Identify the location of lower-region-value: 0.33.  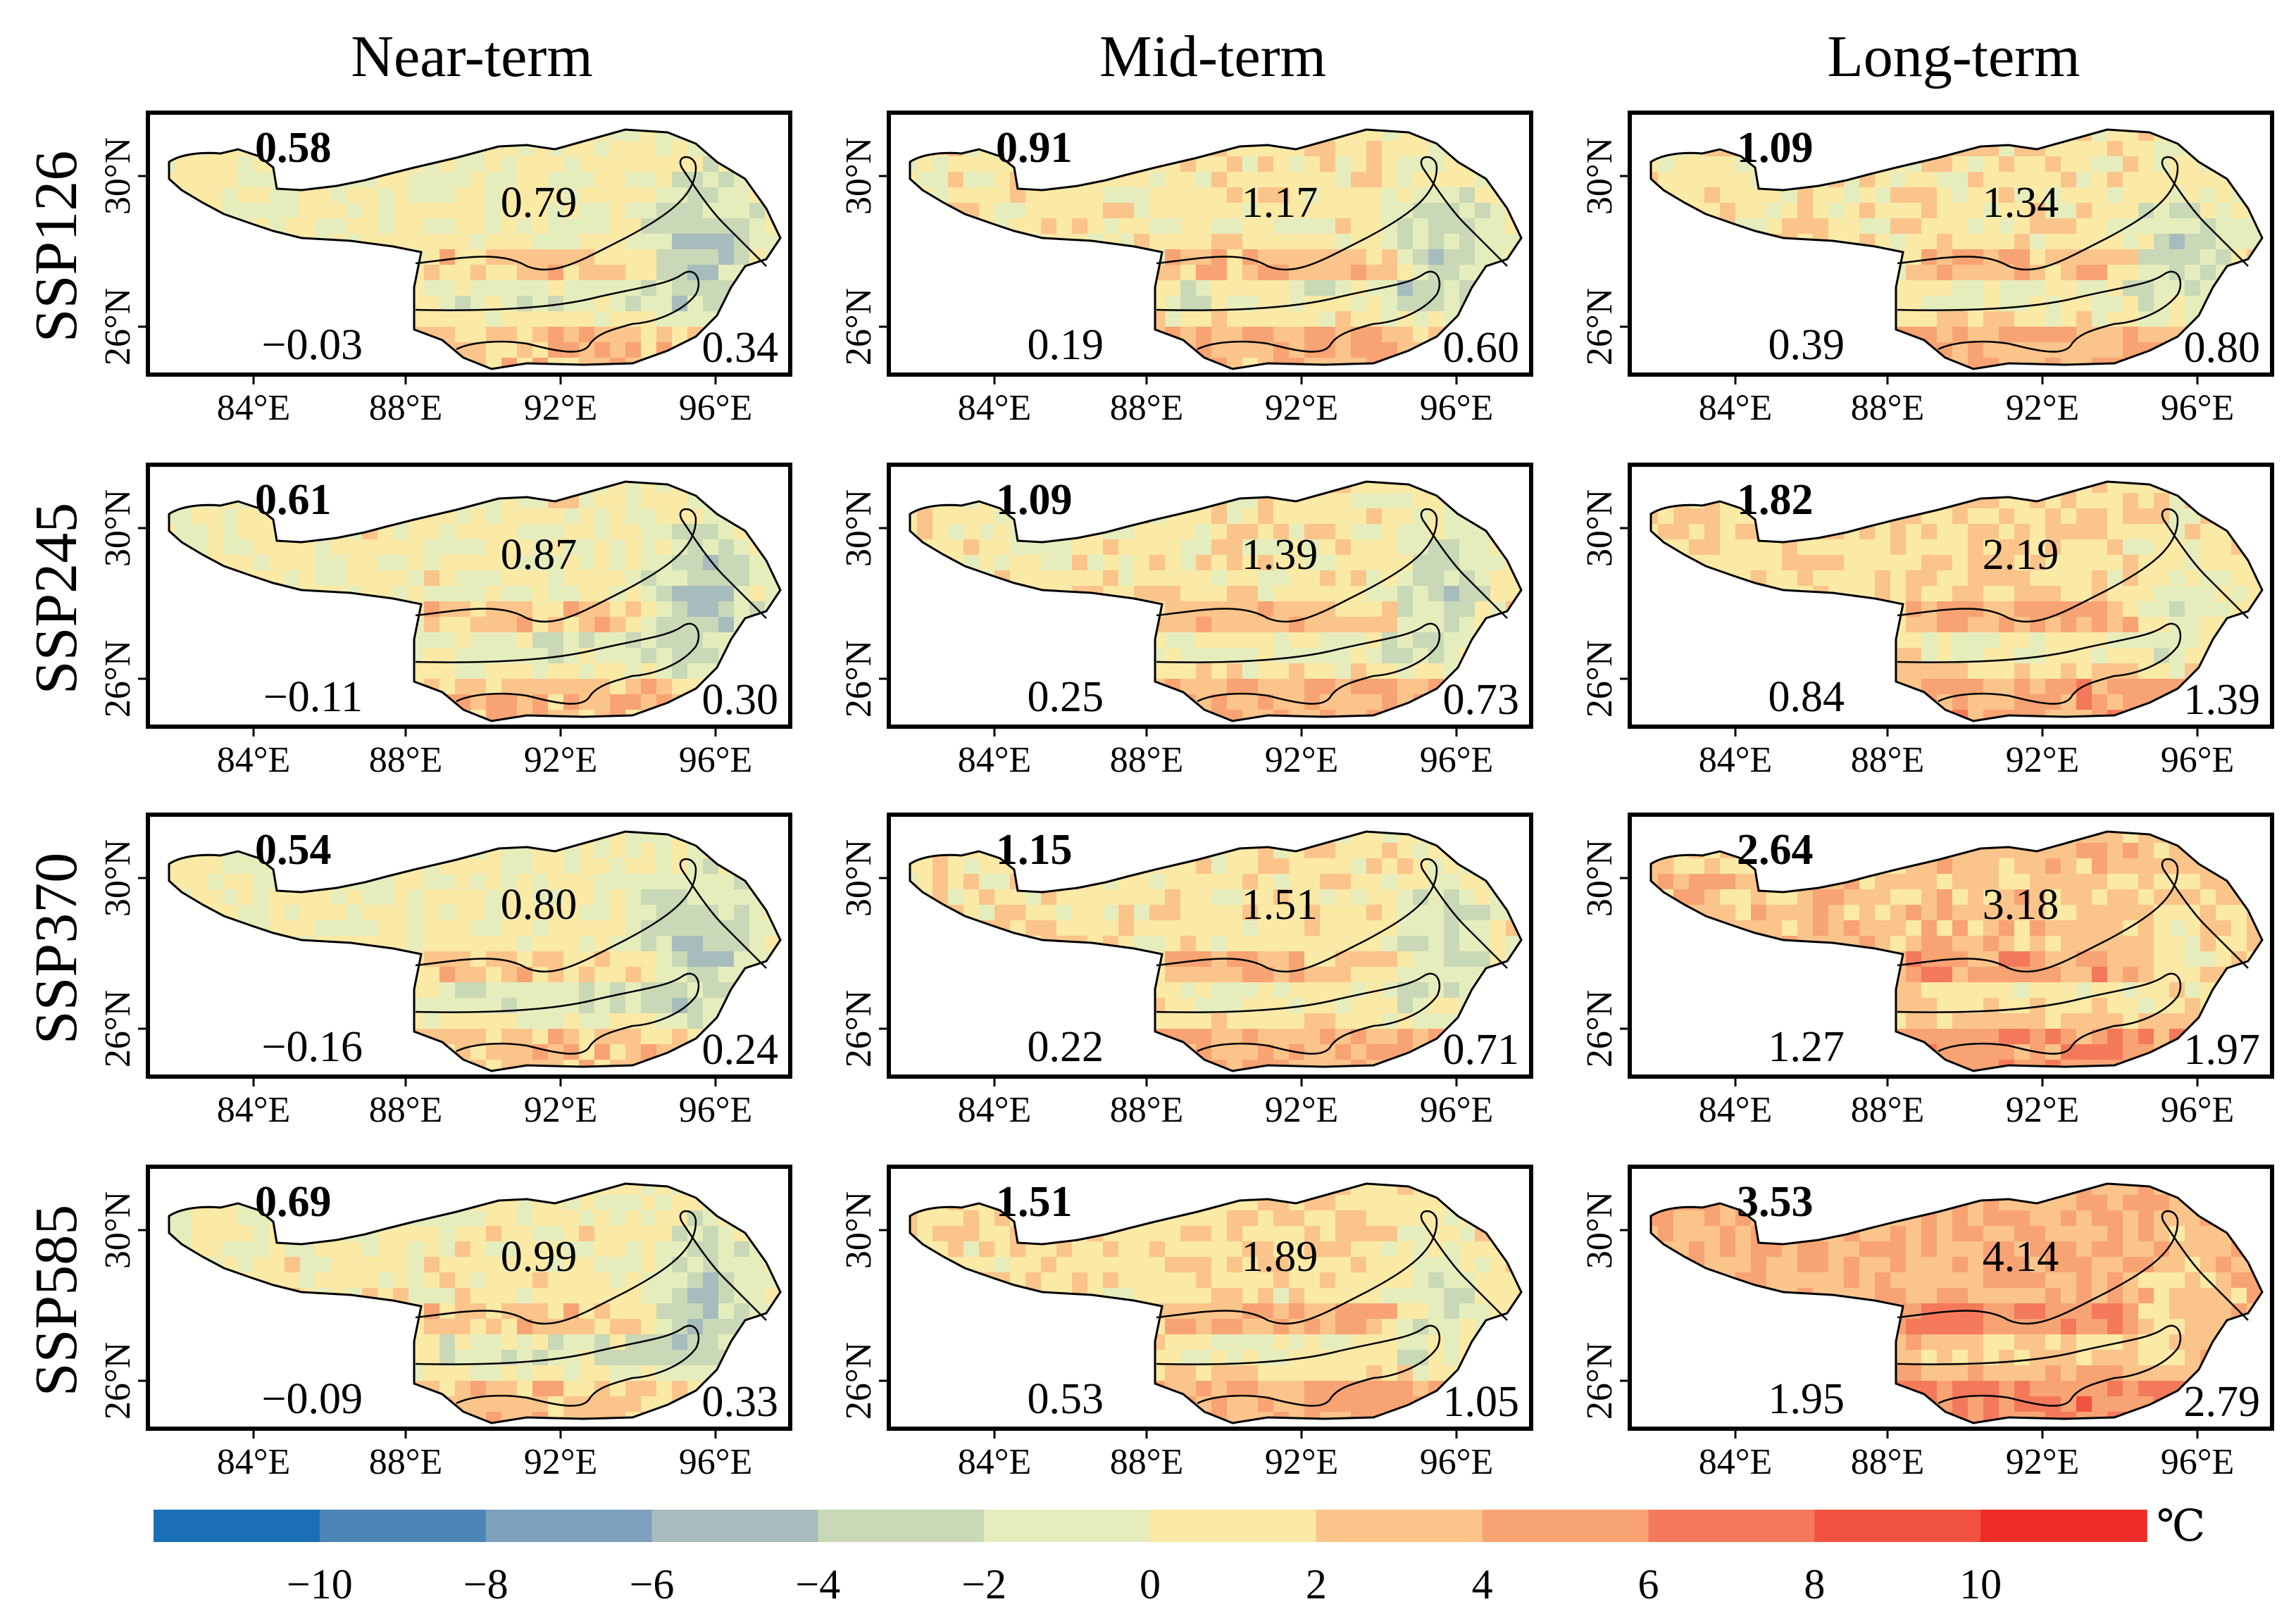
(741, 1402).